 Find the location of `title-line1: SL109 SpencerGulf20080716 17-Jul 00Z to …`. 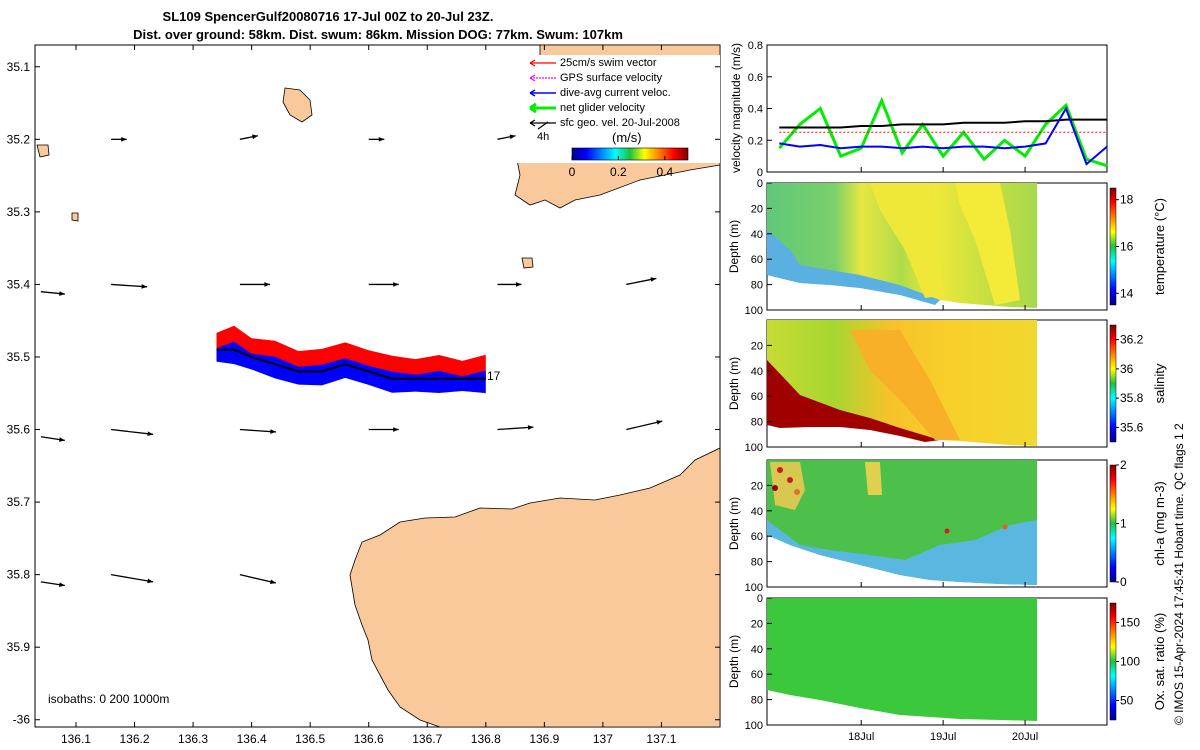

title-line1: SL109 SpencerGulf20080716 17-Jul 00Z to … is located at coordinates (328, 16).